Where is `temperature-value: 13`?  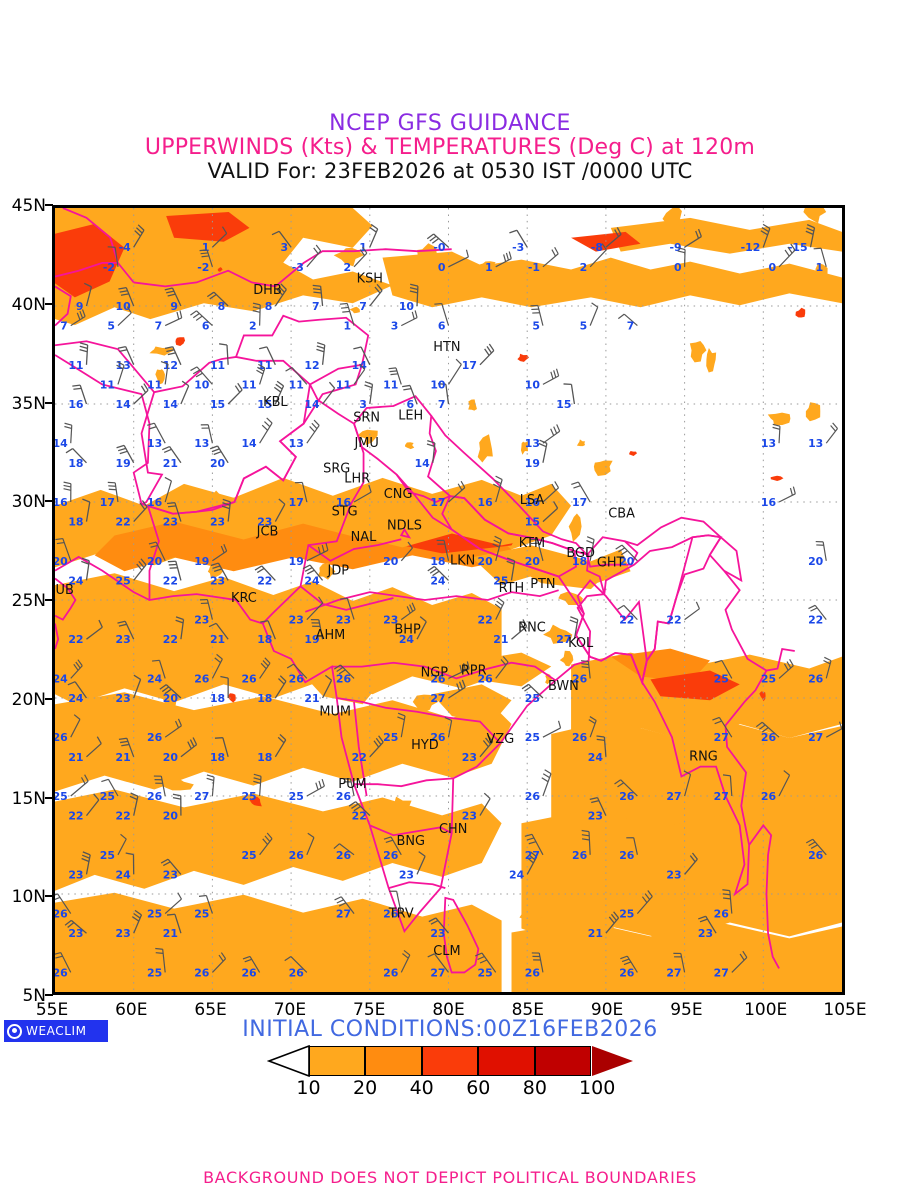
temperature-value: 13 is located at coordinates (815, 443).